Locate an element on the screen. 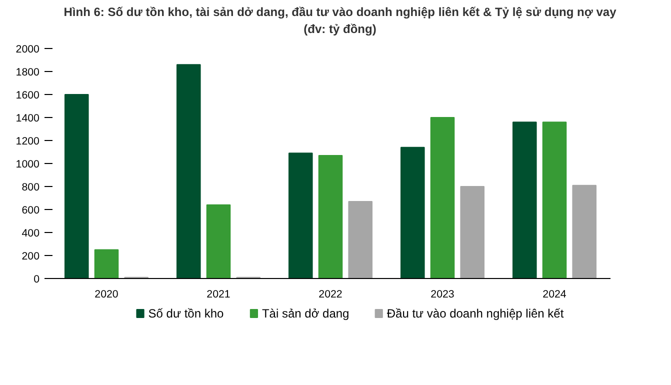 The width and height of the screenshot is (671, 385). y-tick-label: 1600 is located at coordinates (28, 96).